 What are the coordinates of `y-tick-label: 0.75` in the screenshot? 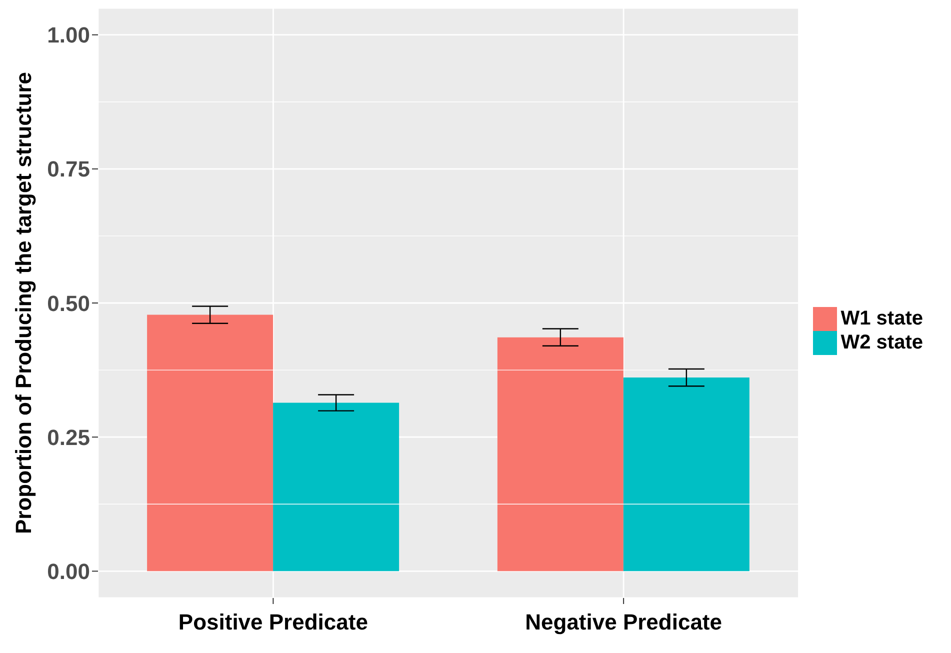 It's located at (68, 169).